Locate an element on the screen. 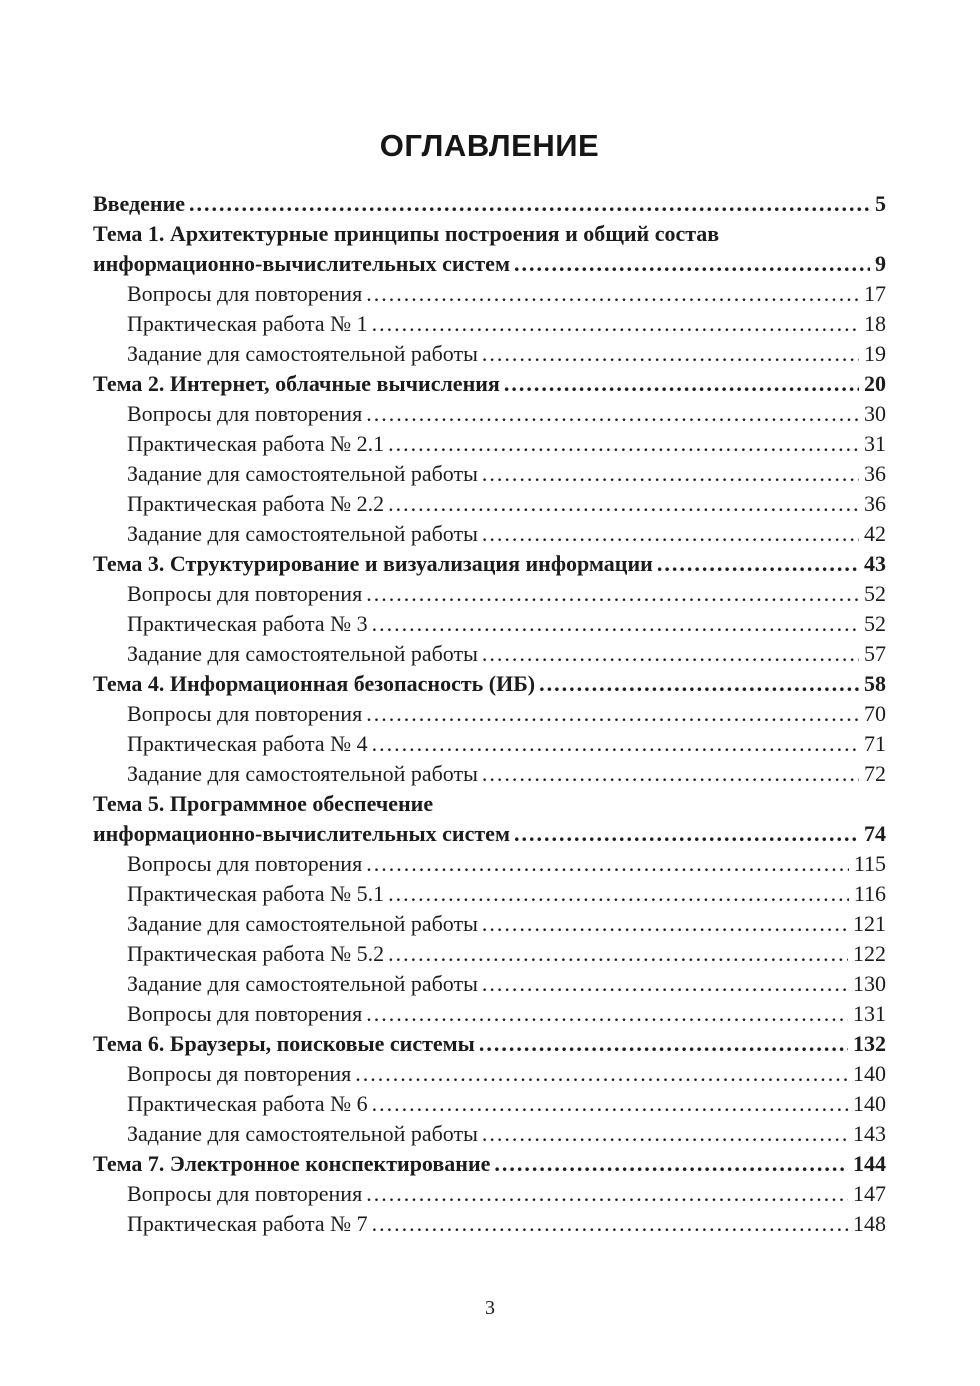 The height and width of the screenshot is (1386, 980). toc-entry: Тема 6. Браузеры, поисковые системы 132 is located at coordinates (489, 1044).